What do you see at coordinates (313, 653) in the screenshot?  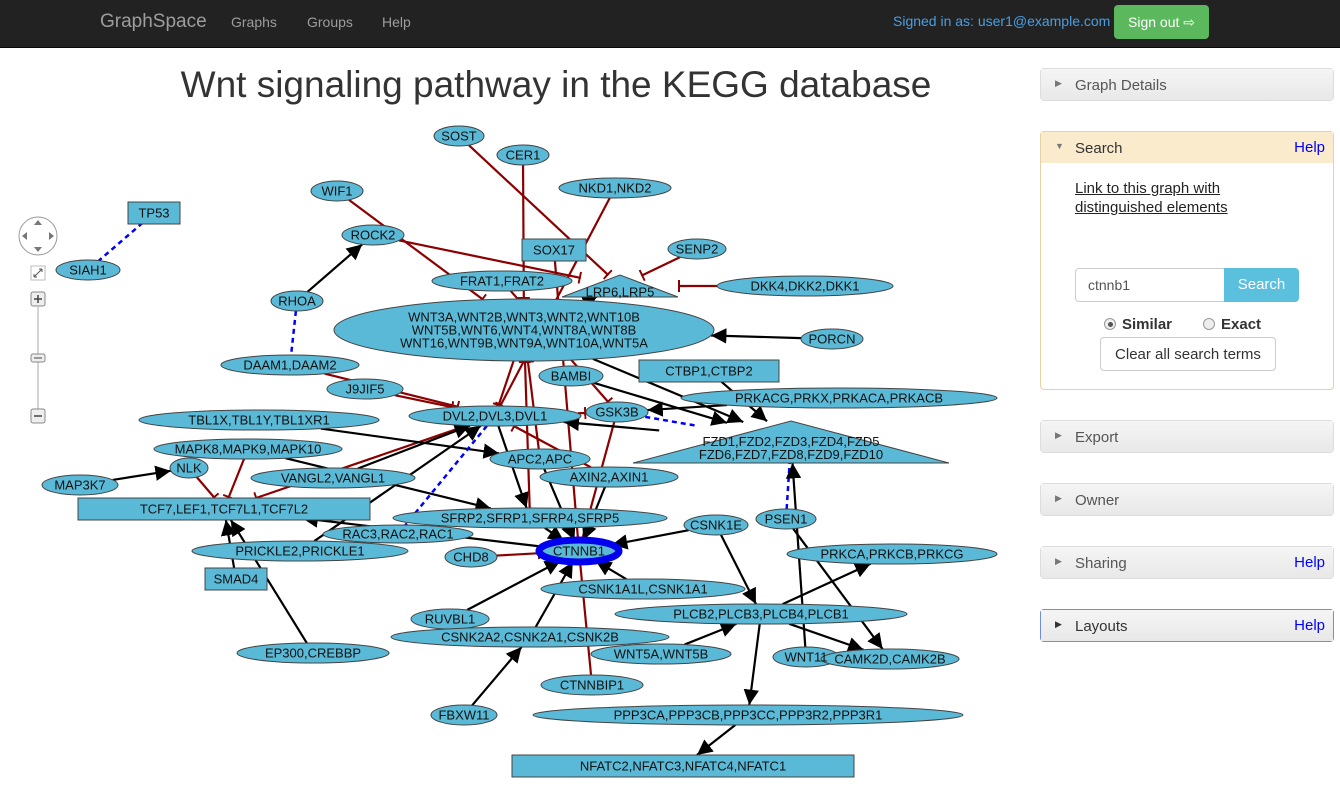 I see `node-ep300` at bounding box center [313, 653].